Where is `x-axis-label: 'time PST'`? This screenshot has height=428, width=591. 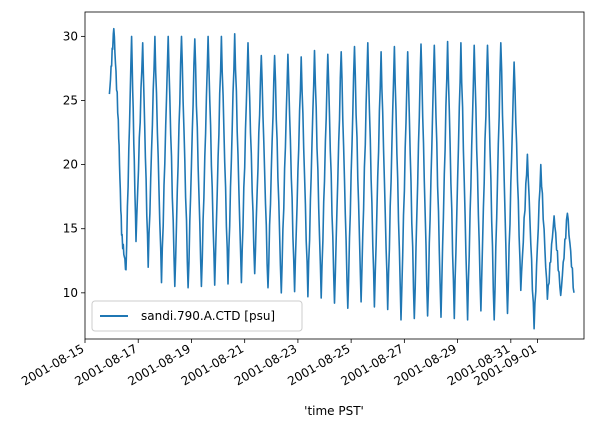 x-axis-label: 'time PST' is located at coordinates (334, 411).